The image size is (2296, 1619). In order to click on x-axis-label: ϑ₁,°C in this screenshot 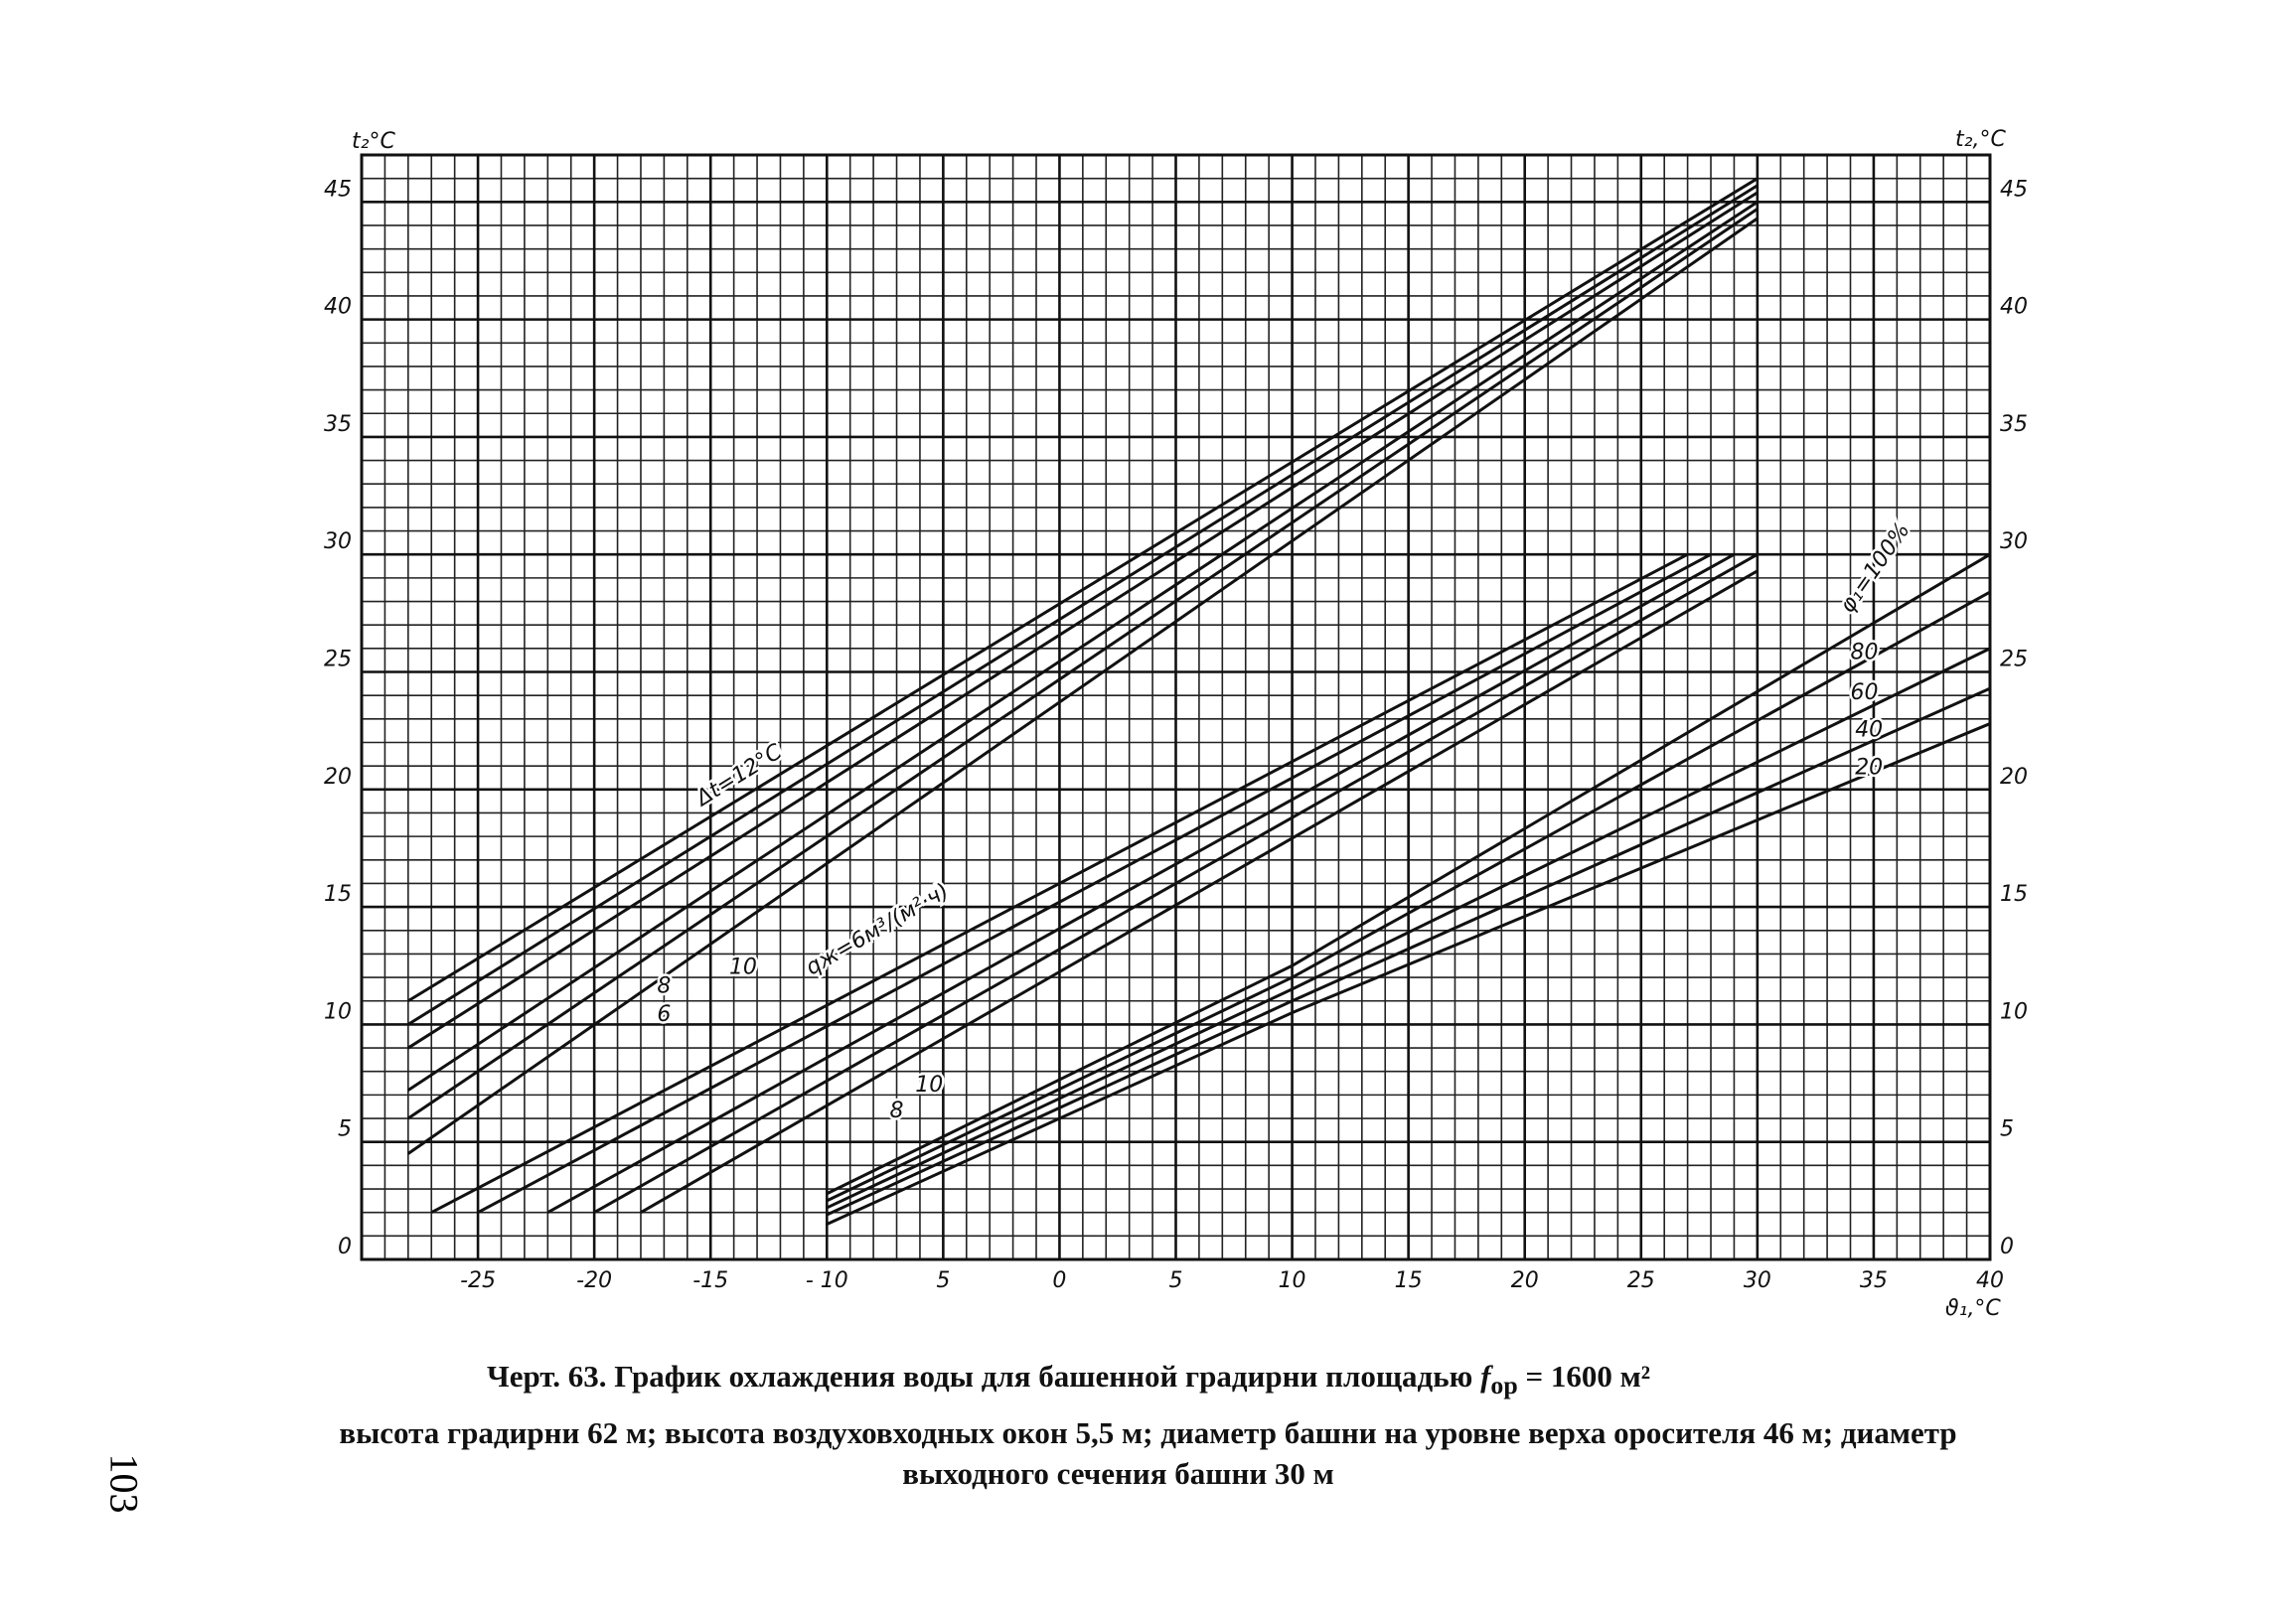, I will do `click(1973, 1308)`.